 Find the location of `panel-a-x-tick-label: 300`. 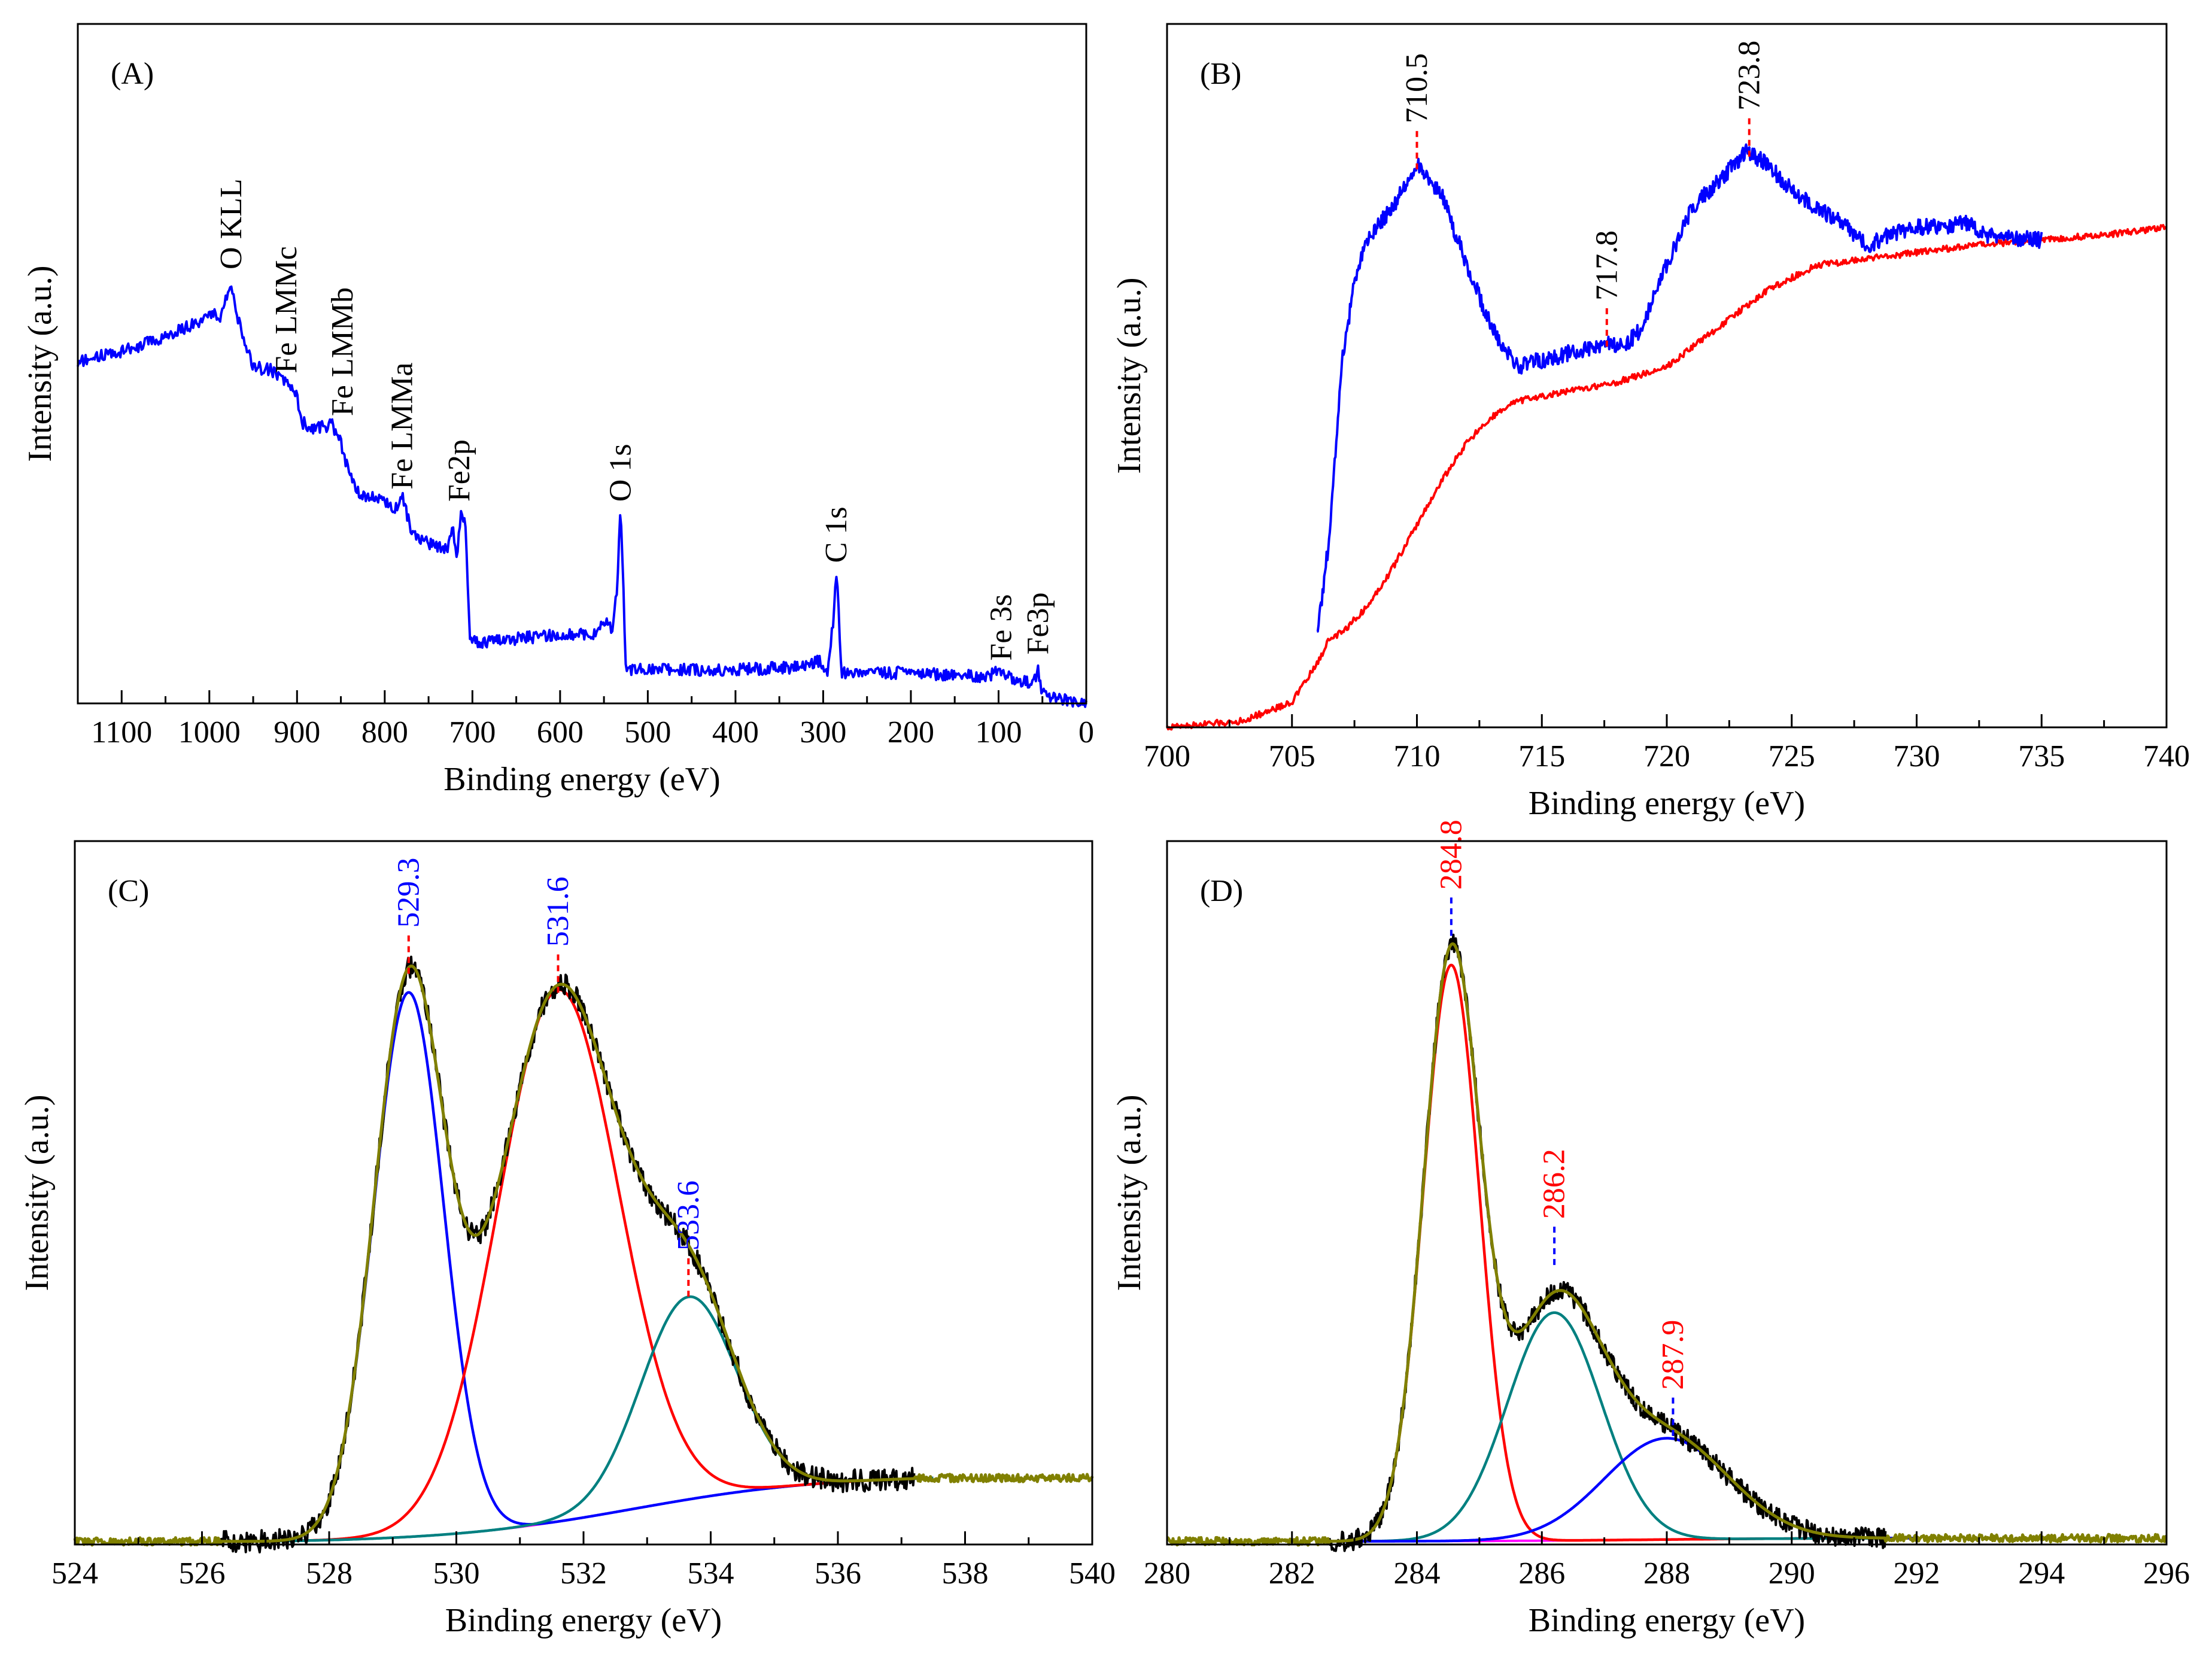

panel-a-x-tick-label: 300 is located at coordinates (823, 732).